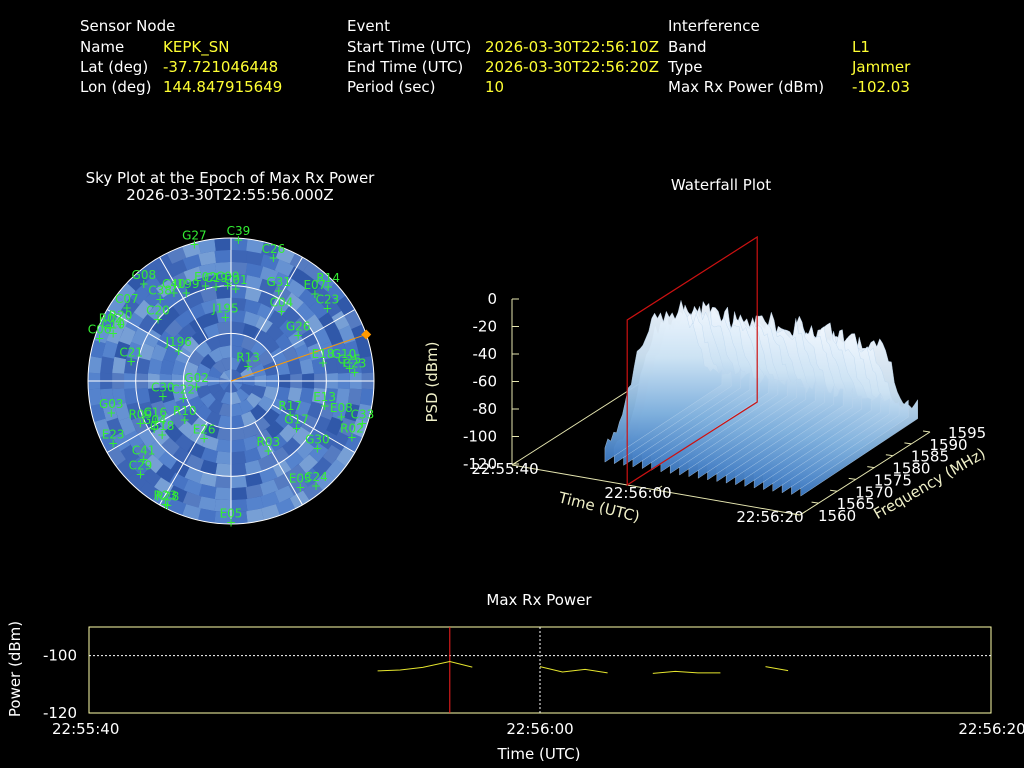 This screenshot has height=768, width=1024. I want to click on waterfall-z-tick-label: -120, so click(480, 464).